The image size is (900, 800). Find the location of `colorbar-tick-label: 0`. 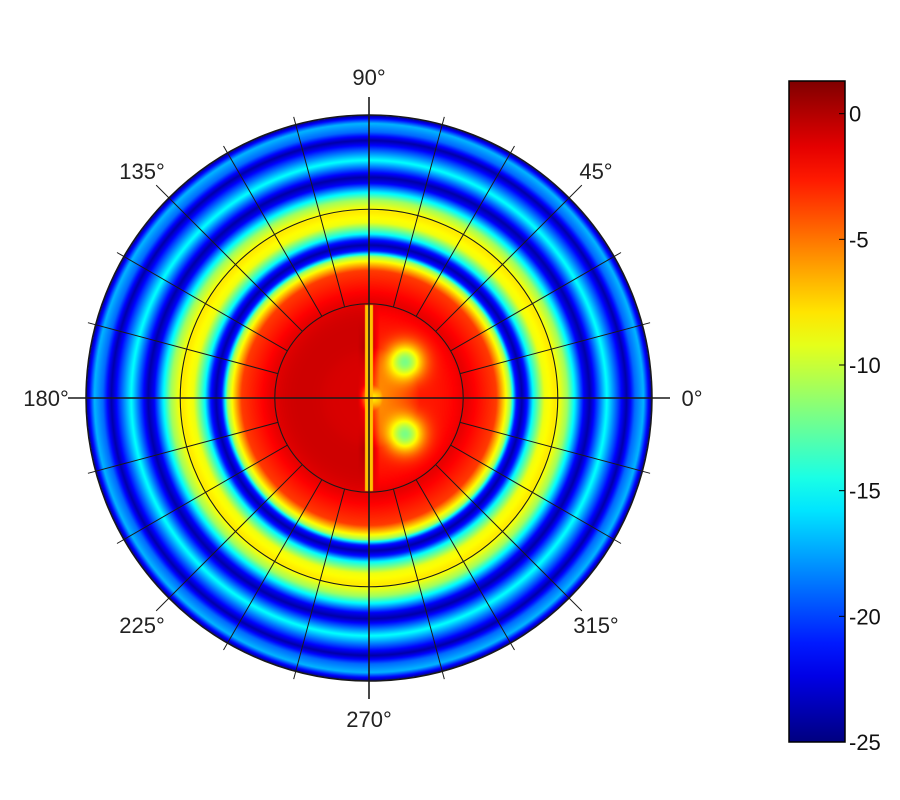

colorbar-tick-label: 0 is located at coordinates (855, 114).